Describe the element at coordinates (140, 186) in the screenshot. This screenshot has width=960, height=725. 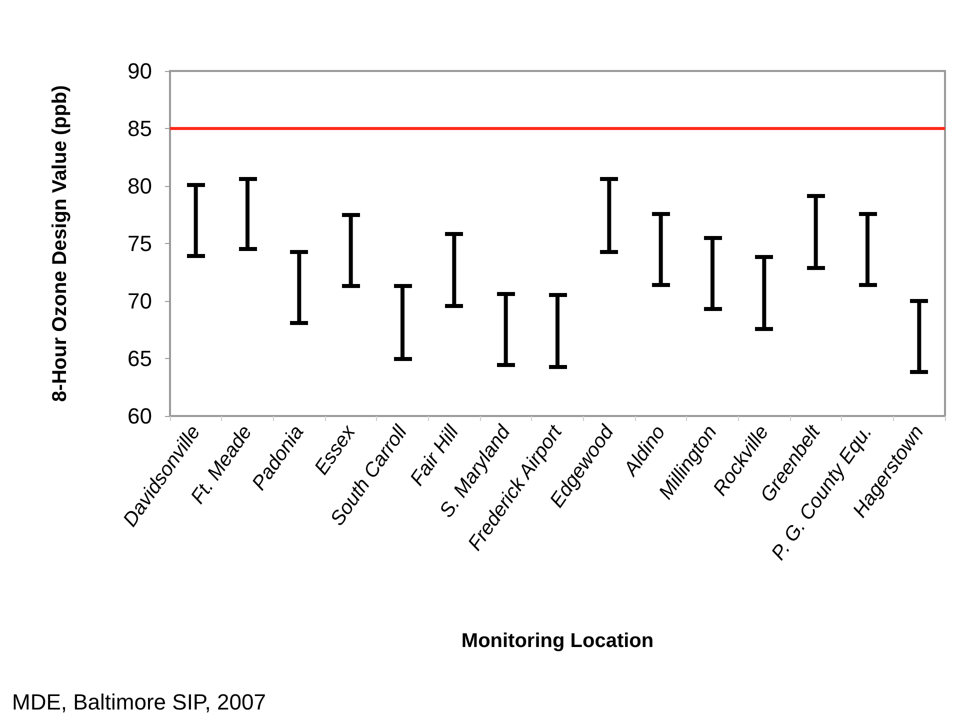
I see `y-tick-label: 80` at that location.